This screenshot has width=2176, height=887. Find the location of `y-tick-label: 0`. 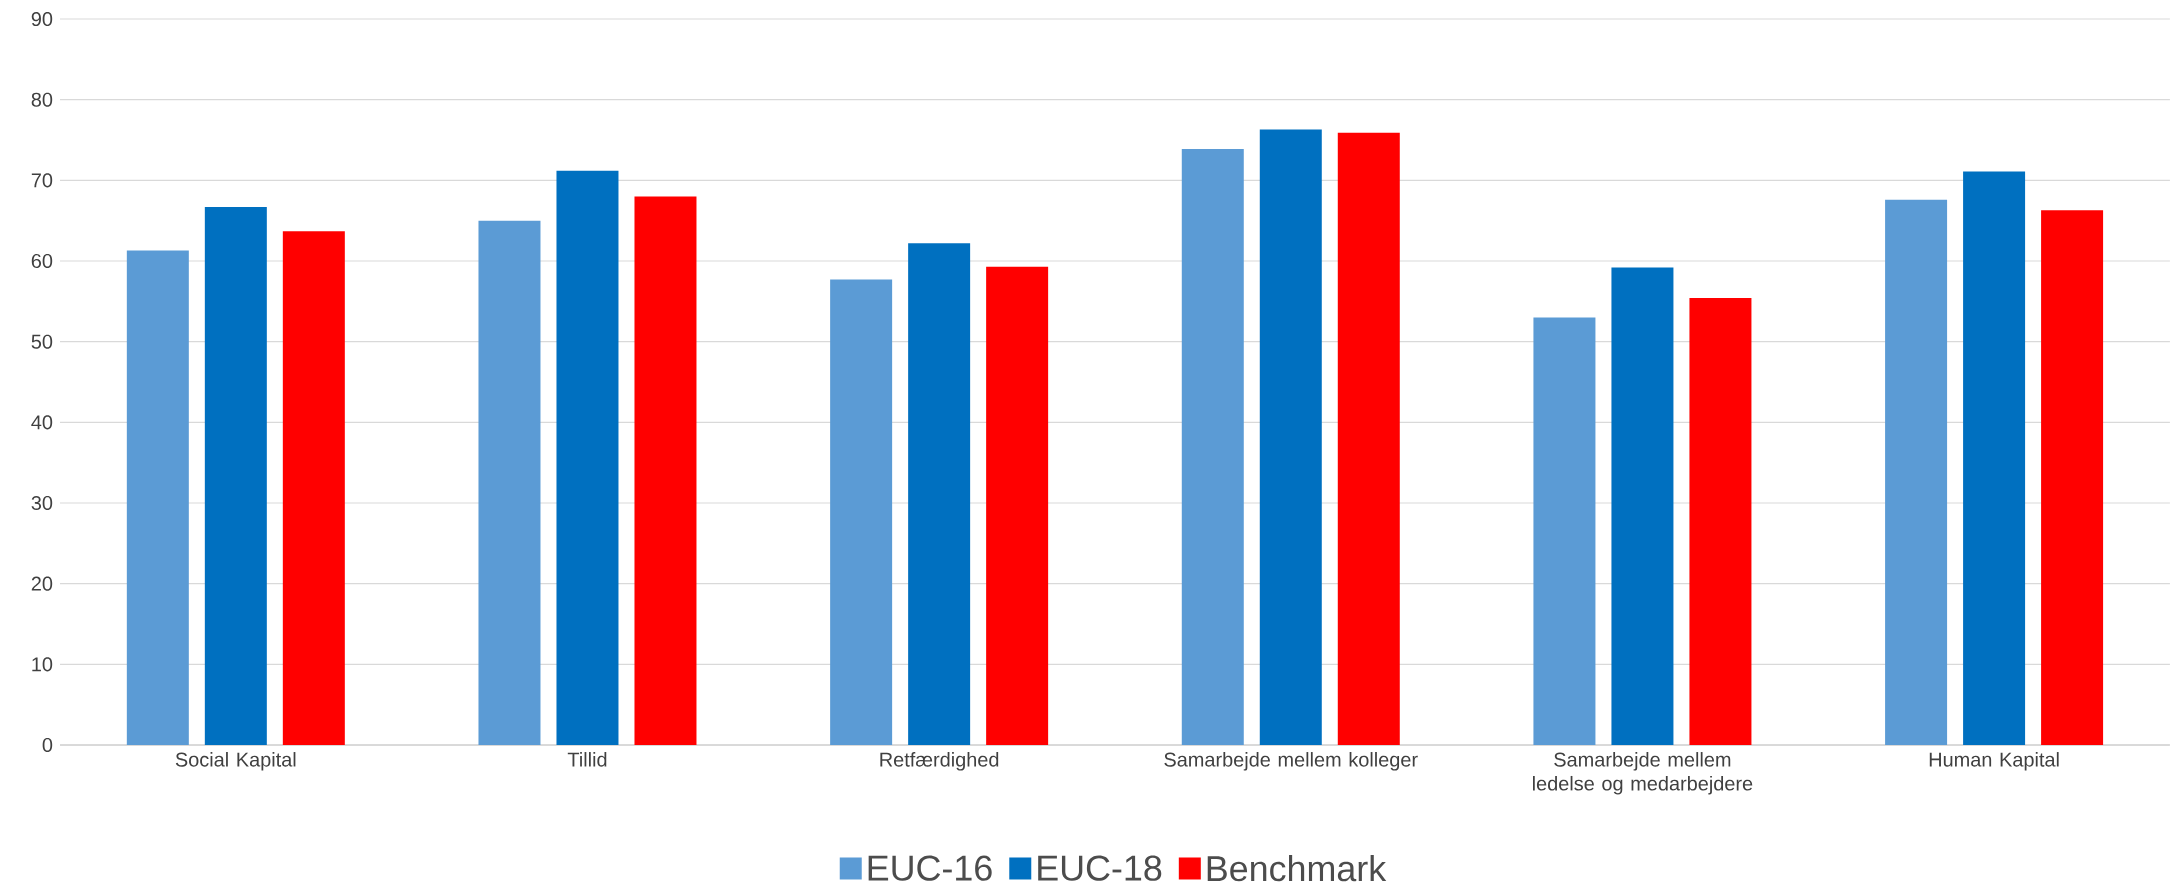

y-tick-label: 0 is located at coordinates (47, 745).